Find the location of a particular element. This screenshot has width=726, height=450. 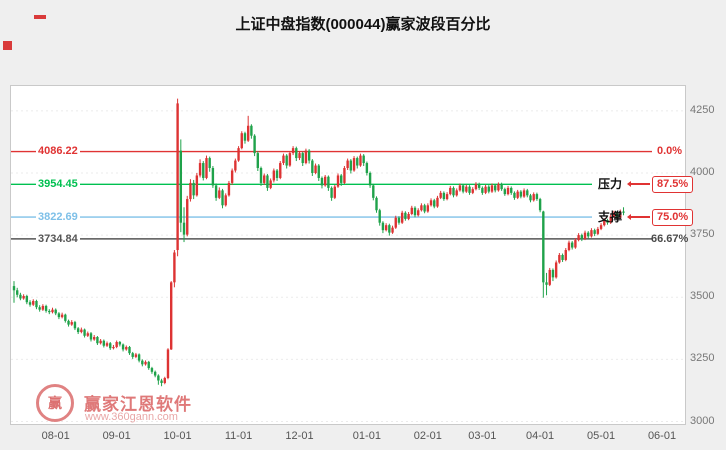

support-label: 支撑 is located at coordinates (610, 217).